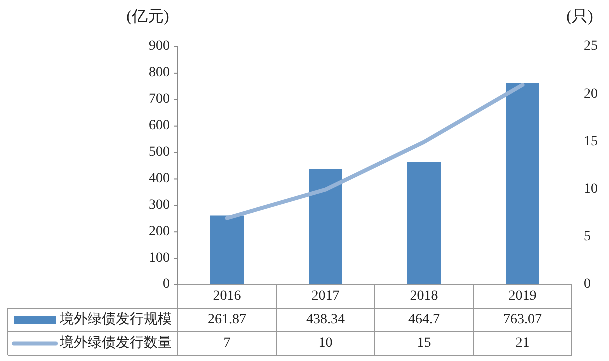  What do you see at coordinates (115, 319) in the screenshot?
I see `legend-label: 境外绿债发行规模` at bounding box center [115, 319].